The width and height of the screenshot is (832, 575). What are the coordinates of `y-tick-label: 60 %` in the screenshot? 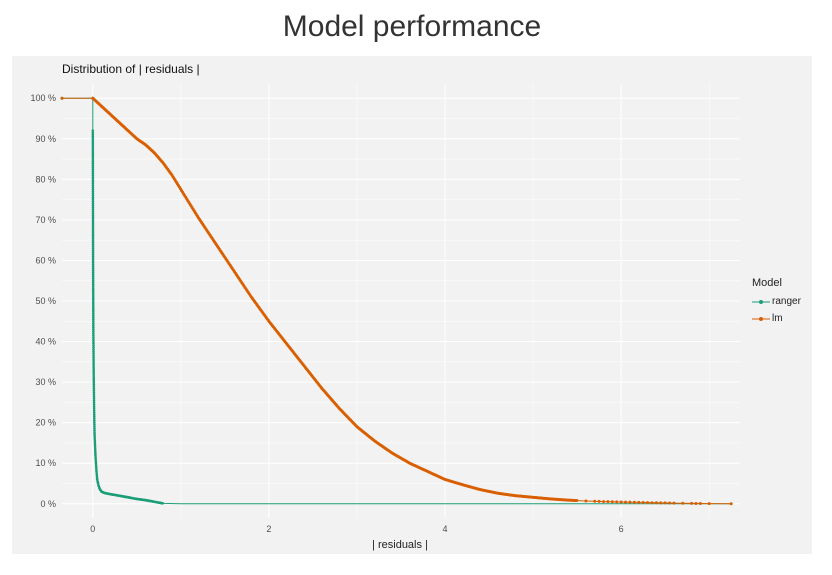 It's located at (45, 260).